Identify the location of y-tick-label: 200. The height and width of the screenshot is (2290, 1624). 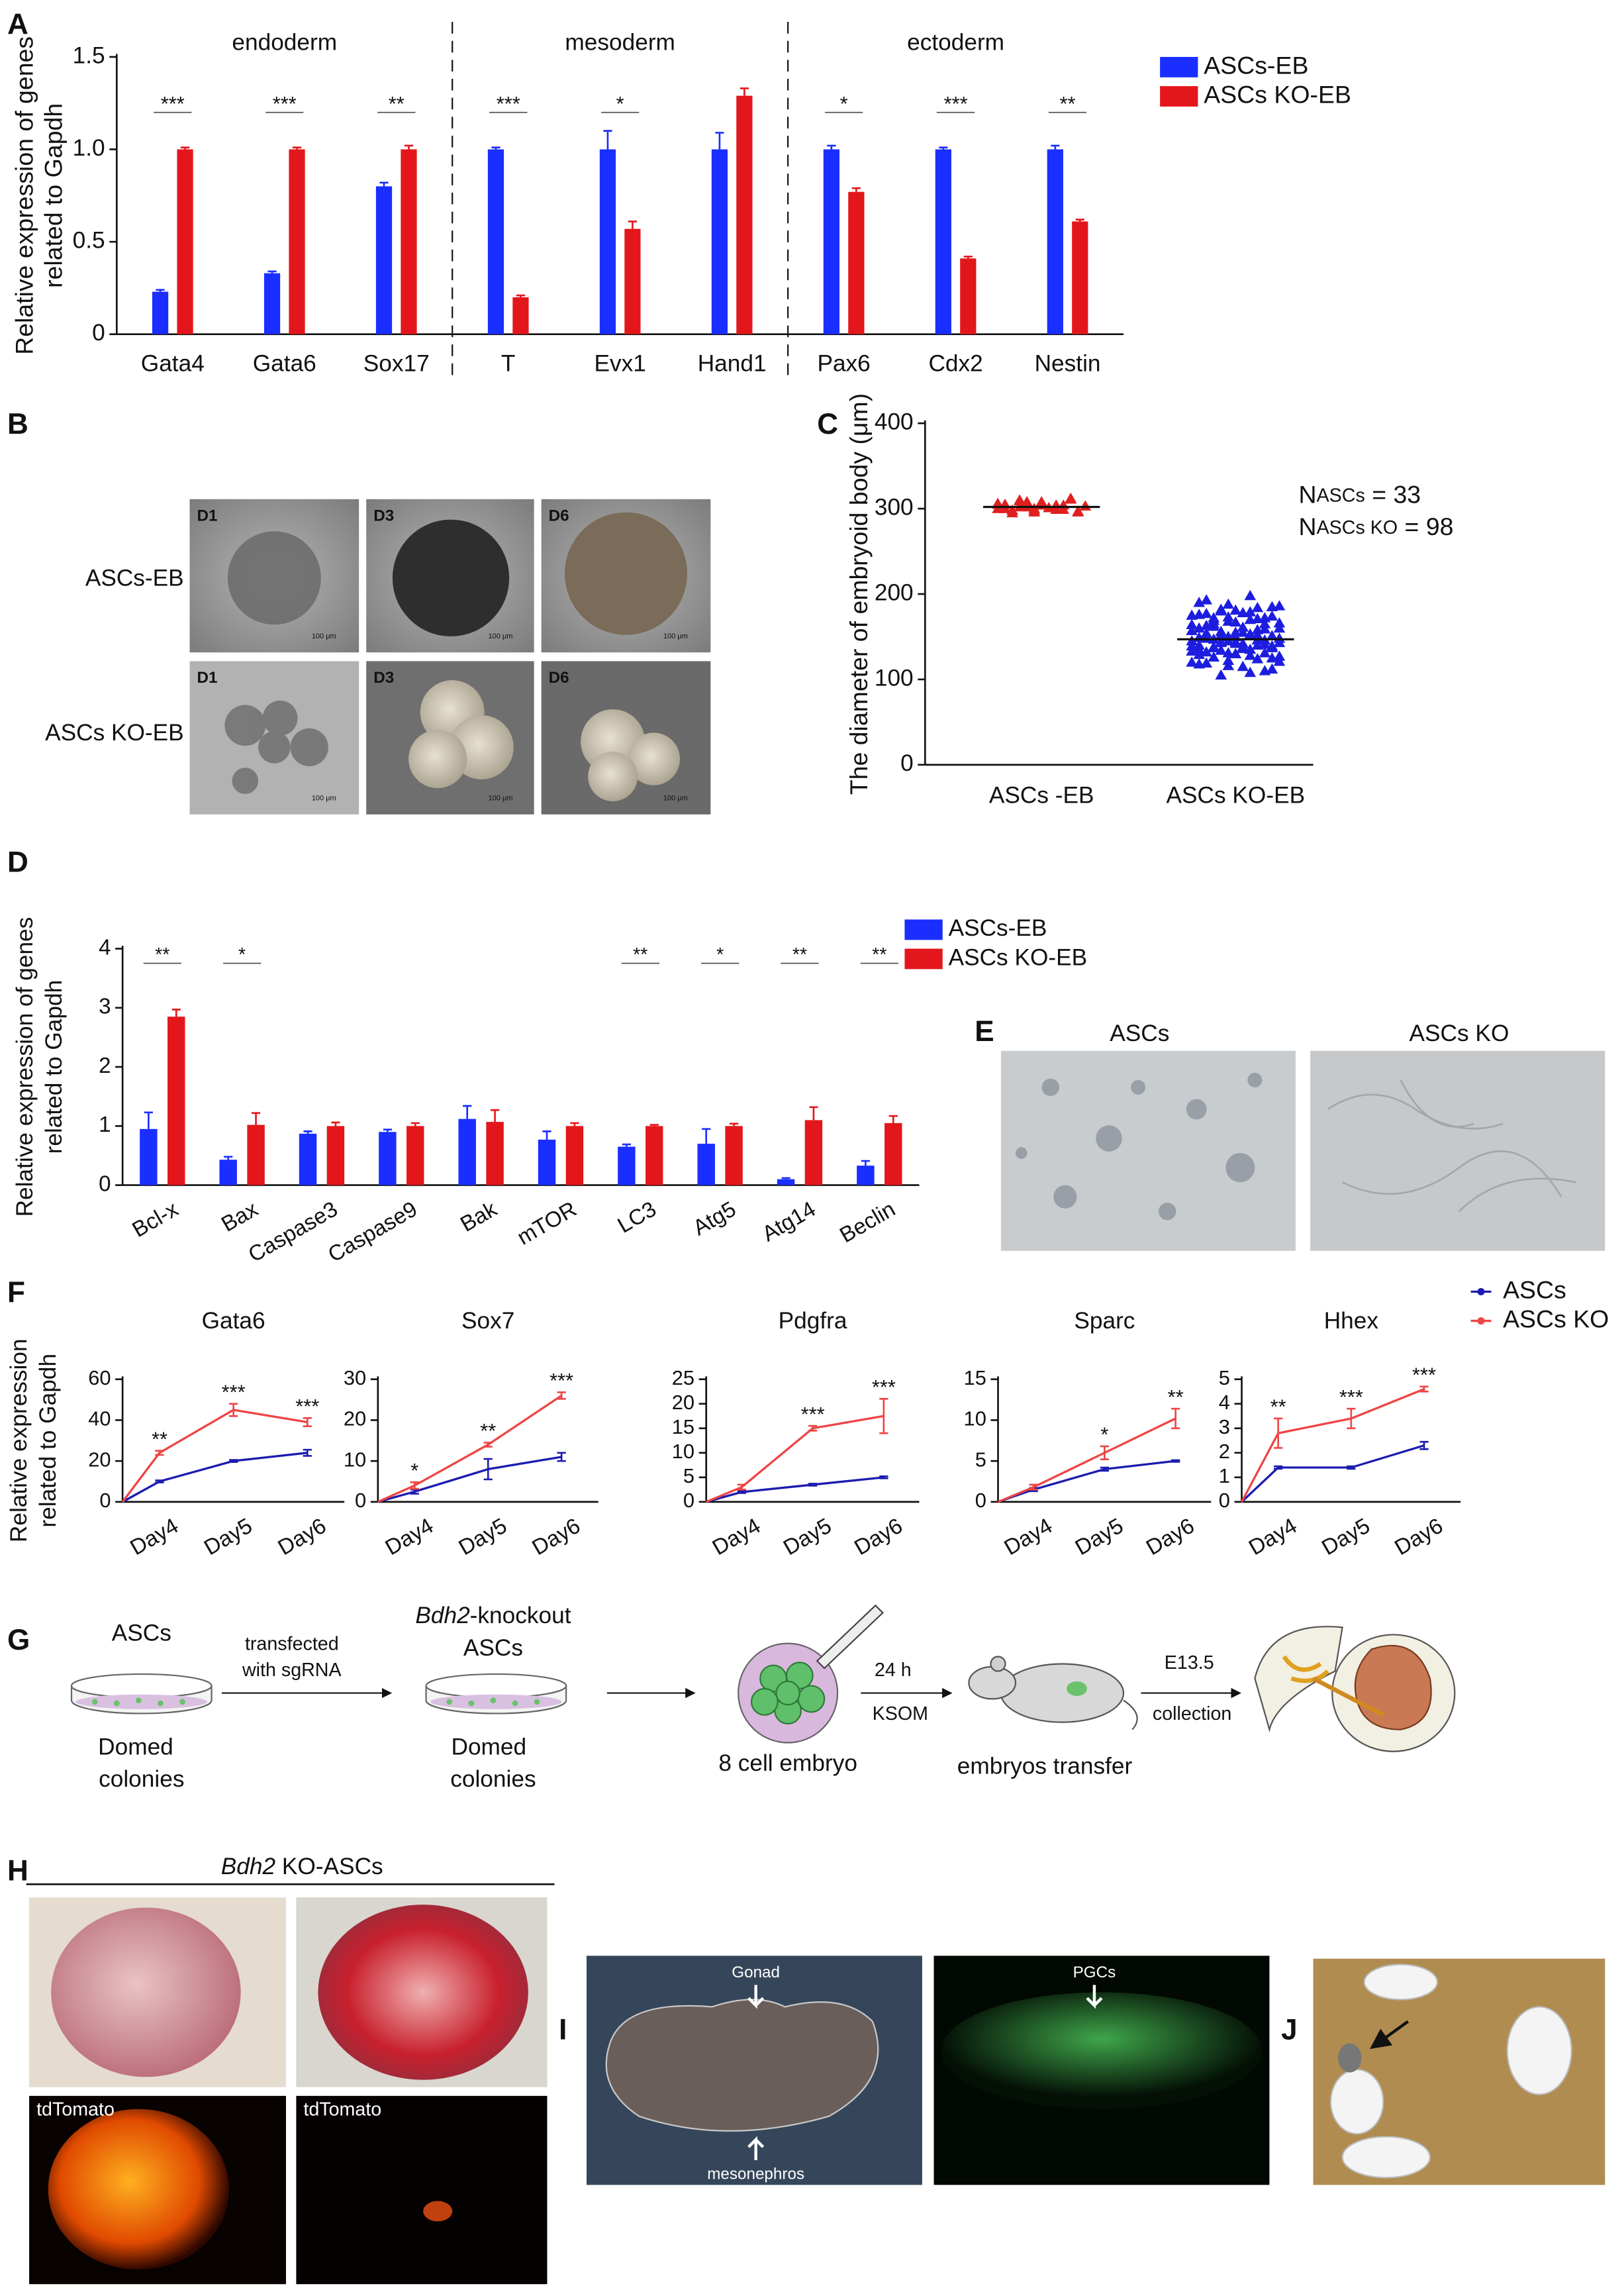
(894, 592).